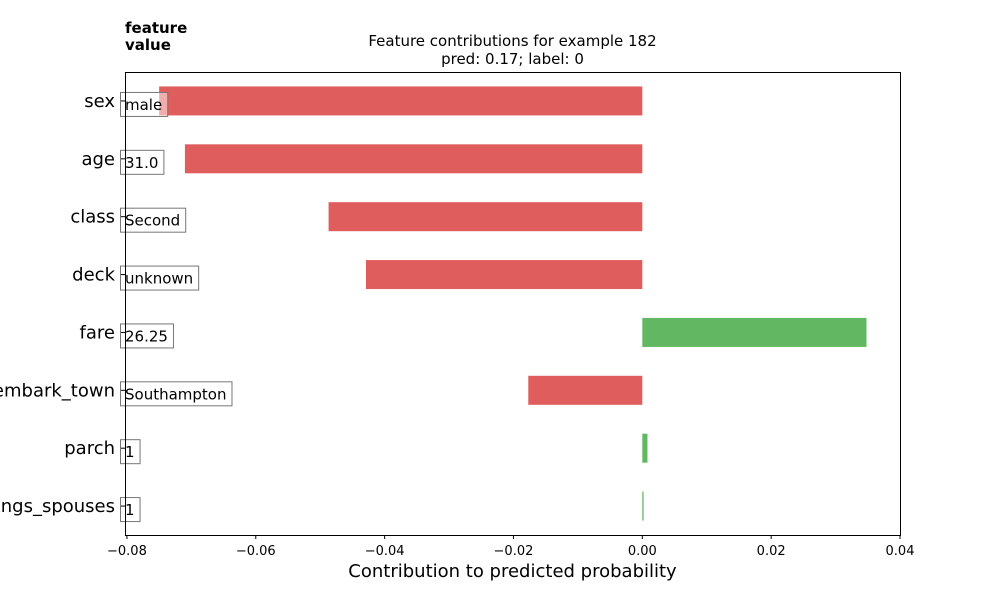  Describe the element at coordinates (771, 551) in the screenshot. I see `x-tick-label: 0.02` at that location.